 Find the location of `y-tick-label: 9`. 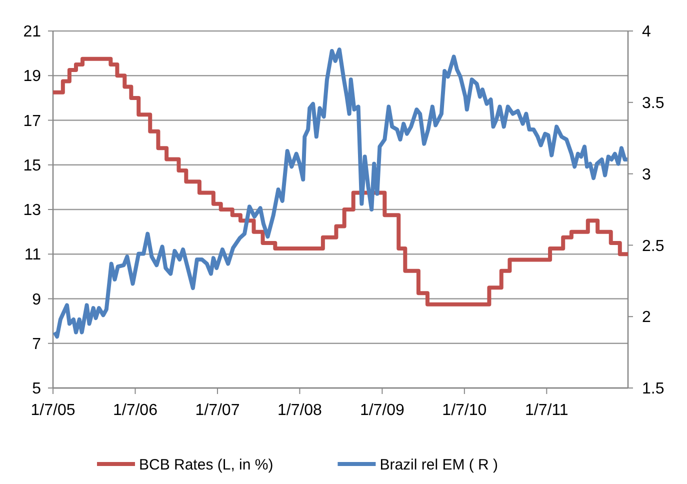

y-tick-label: 9 is located at coordinates (37, 299).